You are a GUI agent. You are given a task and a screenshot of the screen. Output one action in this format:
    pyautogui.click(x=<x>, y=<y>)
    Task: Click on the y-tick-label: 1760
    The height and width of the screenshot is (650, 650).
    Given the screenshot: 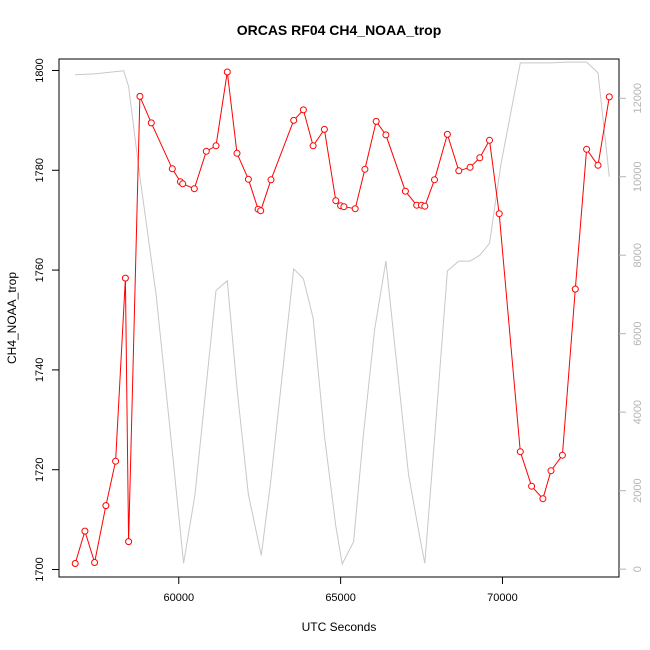 What is the action you would take?
    pyautogui.click(x=40, y=270)
    